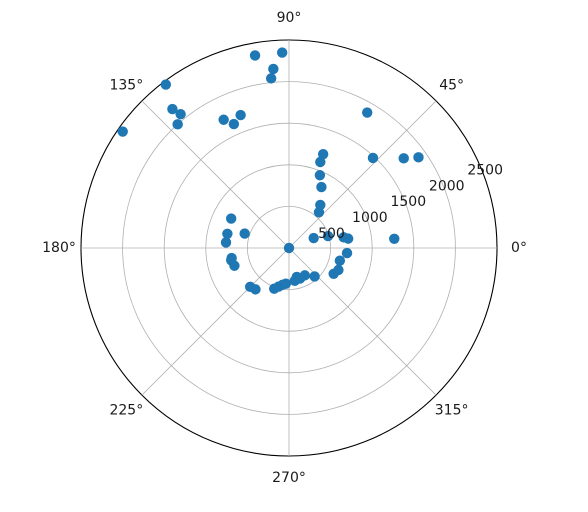 The height and width of the screenshot is (512, 588). What do you see at coordinates (289, 478) in the screenshot?
I see `angular-tick-label: 270°` at bounding box center [289, 478].